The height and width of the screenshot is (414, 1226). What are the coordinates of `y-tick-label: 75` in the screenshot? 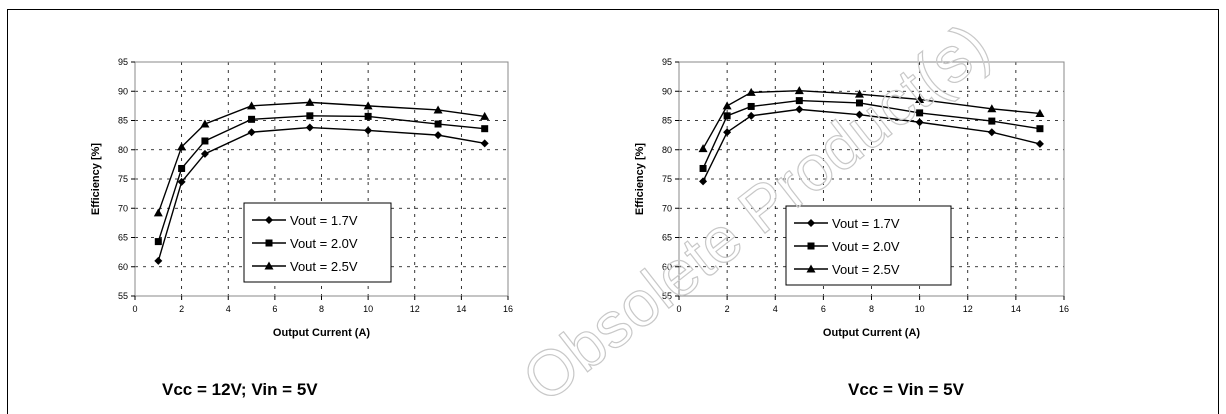 It's located at (123, 179).